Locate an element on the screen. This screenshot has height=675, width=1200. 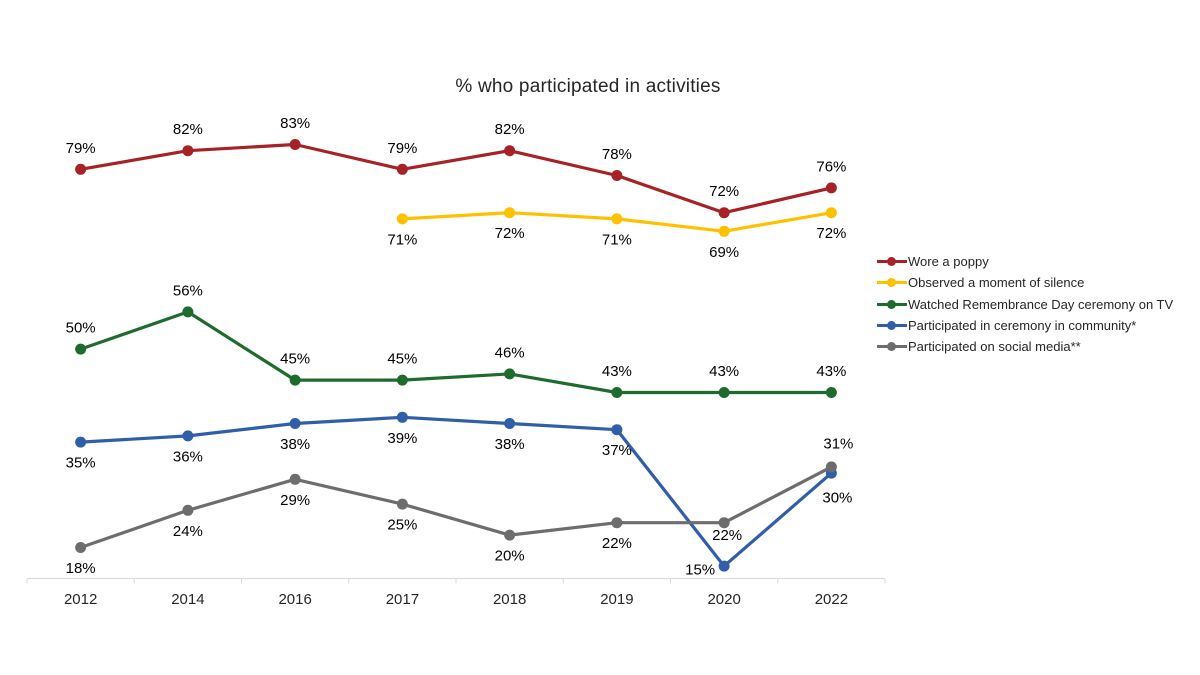
legend-item-participated-on-social-media: Participated on social media** is located at coordinates (1025, 346).